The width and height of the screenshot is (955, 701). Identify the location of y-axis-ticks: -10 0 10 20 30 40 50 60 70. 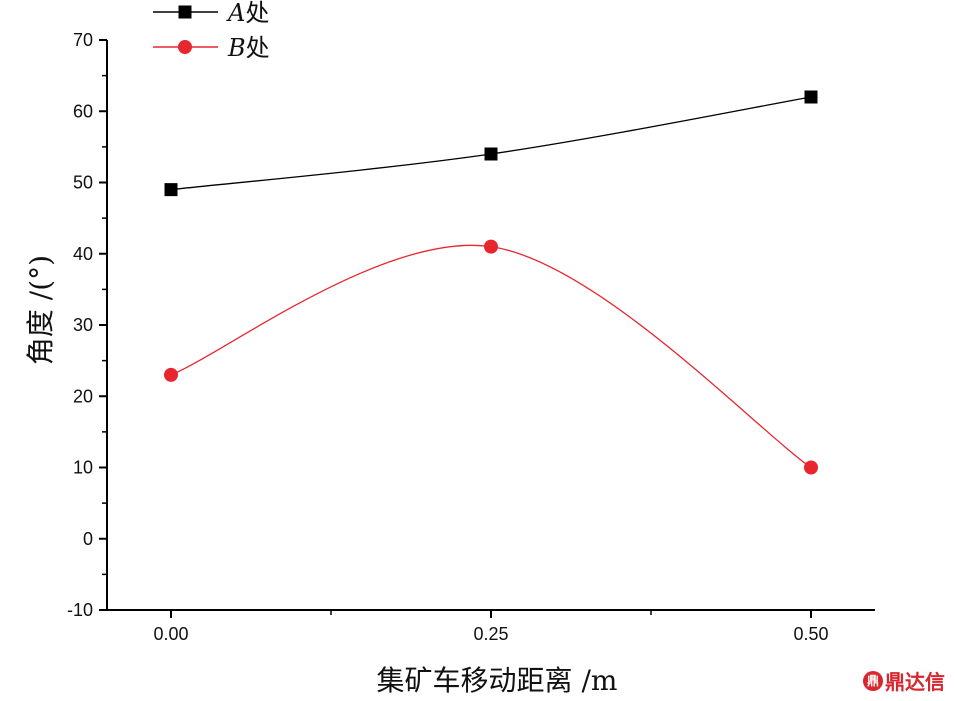
(87, 325).